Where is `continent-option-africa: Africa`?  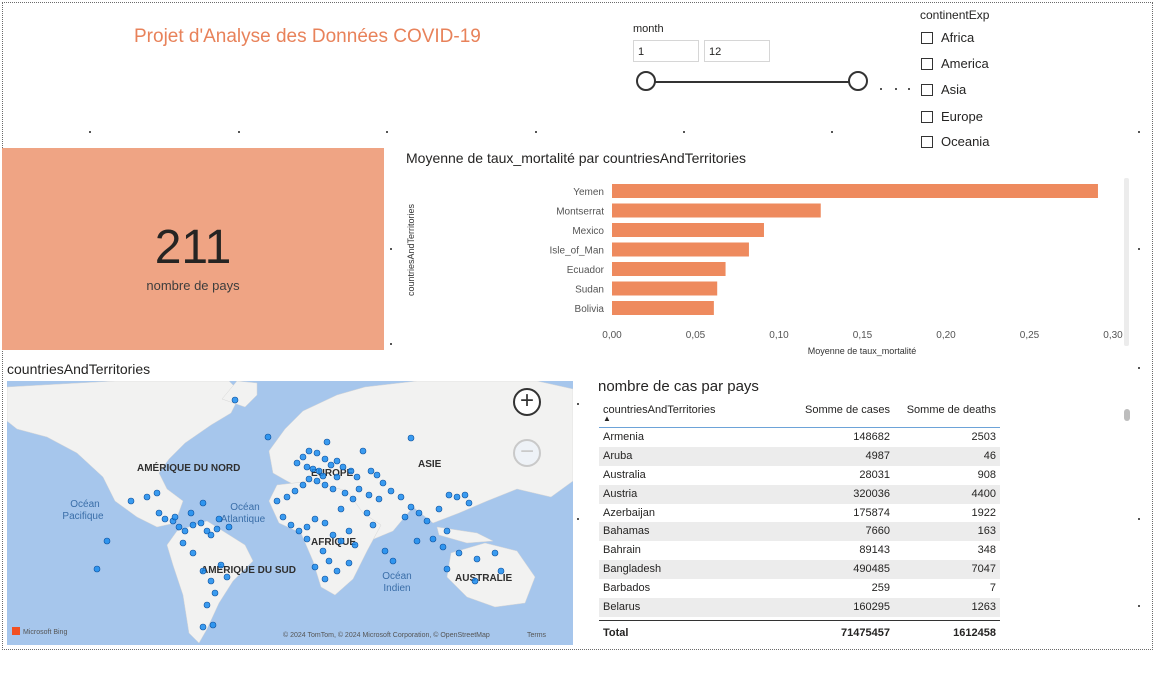 continent-option-africa: Africa is located at coordinates (947, 37).